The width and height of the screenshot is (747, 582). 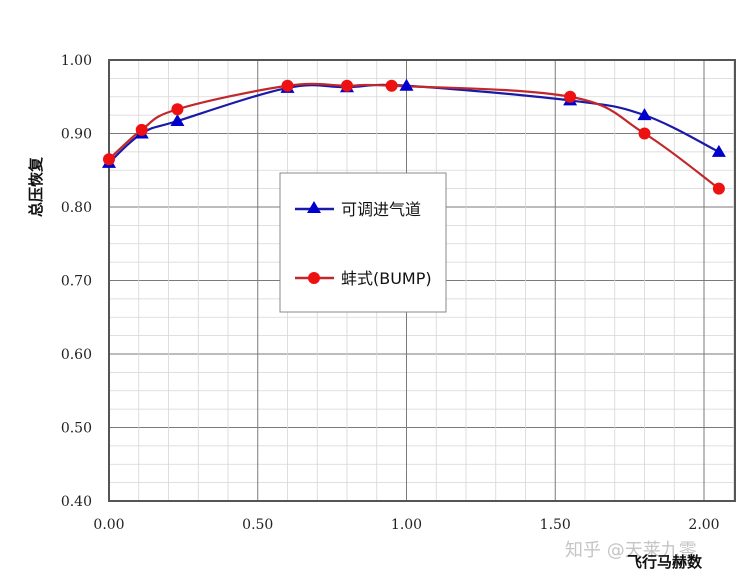 I want to click on legend-label: 蚌式(BUMP), so click(x=386, y=278).